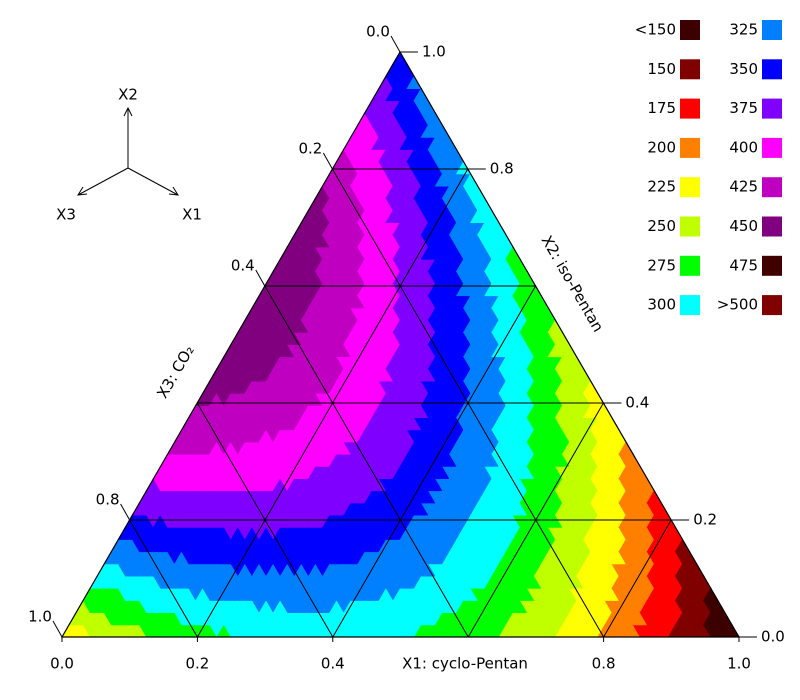 The height and width of the screenshot is (700, 800). What do you see at coordinates (108, 500) in the screenshot?
I see `x3-tick-label: 0.8` at bounding box center [108, 500].